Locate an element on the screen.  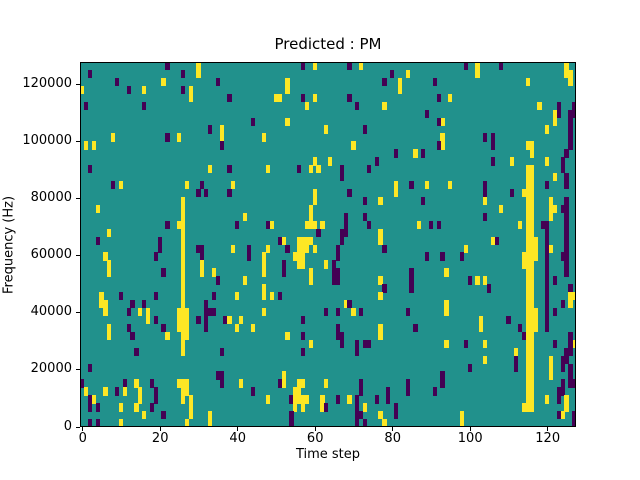
y-tick-label: 0 is located at coordinates (67, 426).